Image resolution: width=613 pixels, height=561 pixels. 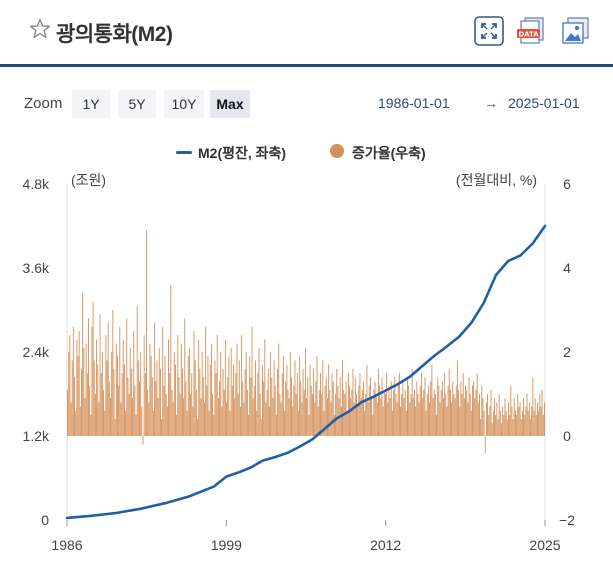 What do you see at coordinates (567, 268) in the screenshot?
I see `right-tick-label: 4` at bounding box center [567, 268].